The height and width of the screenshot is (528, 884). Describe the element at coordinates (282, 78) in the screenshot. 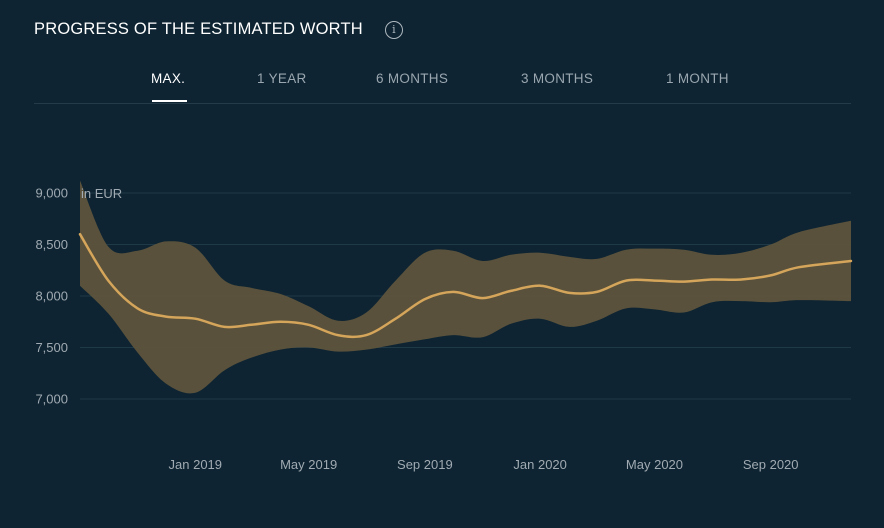

I see `tab-1-year: 1 YEAR` at that location.